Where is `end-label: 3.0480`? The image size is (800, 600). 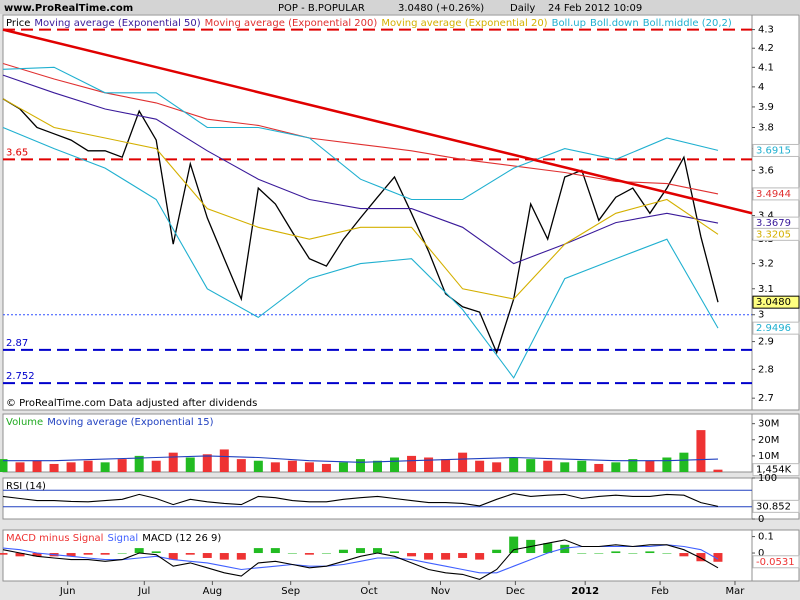 end-label: 3.0480 is located at coordinates (773, 302).